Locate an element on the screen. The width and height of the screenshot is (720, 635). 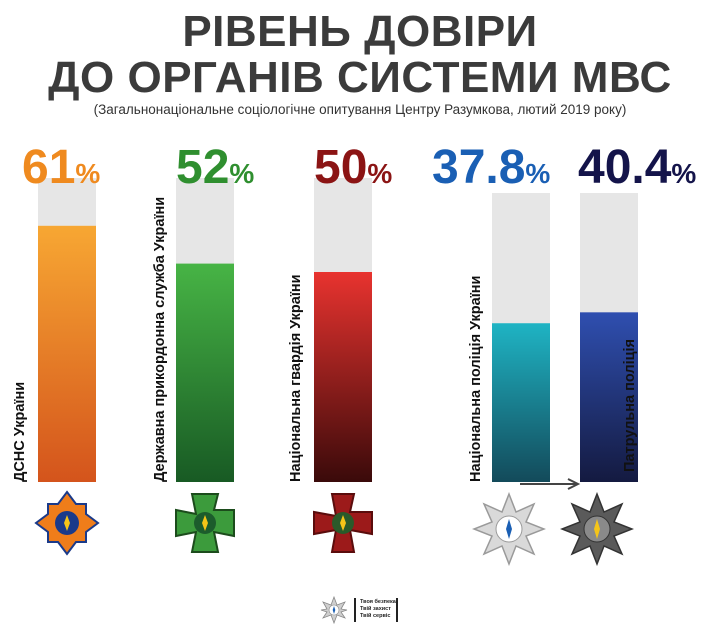
value-number: 37.8 is located at coordinates (479, 167).